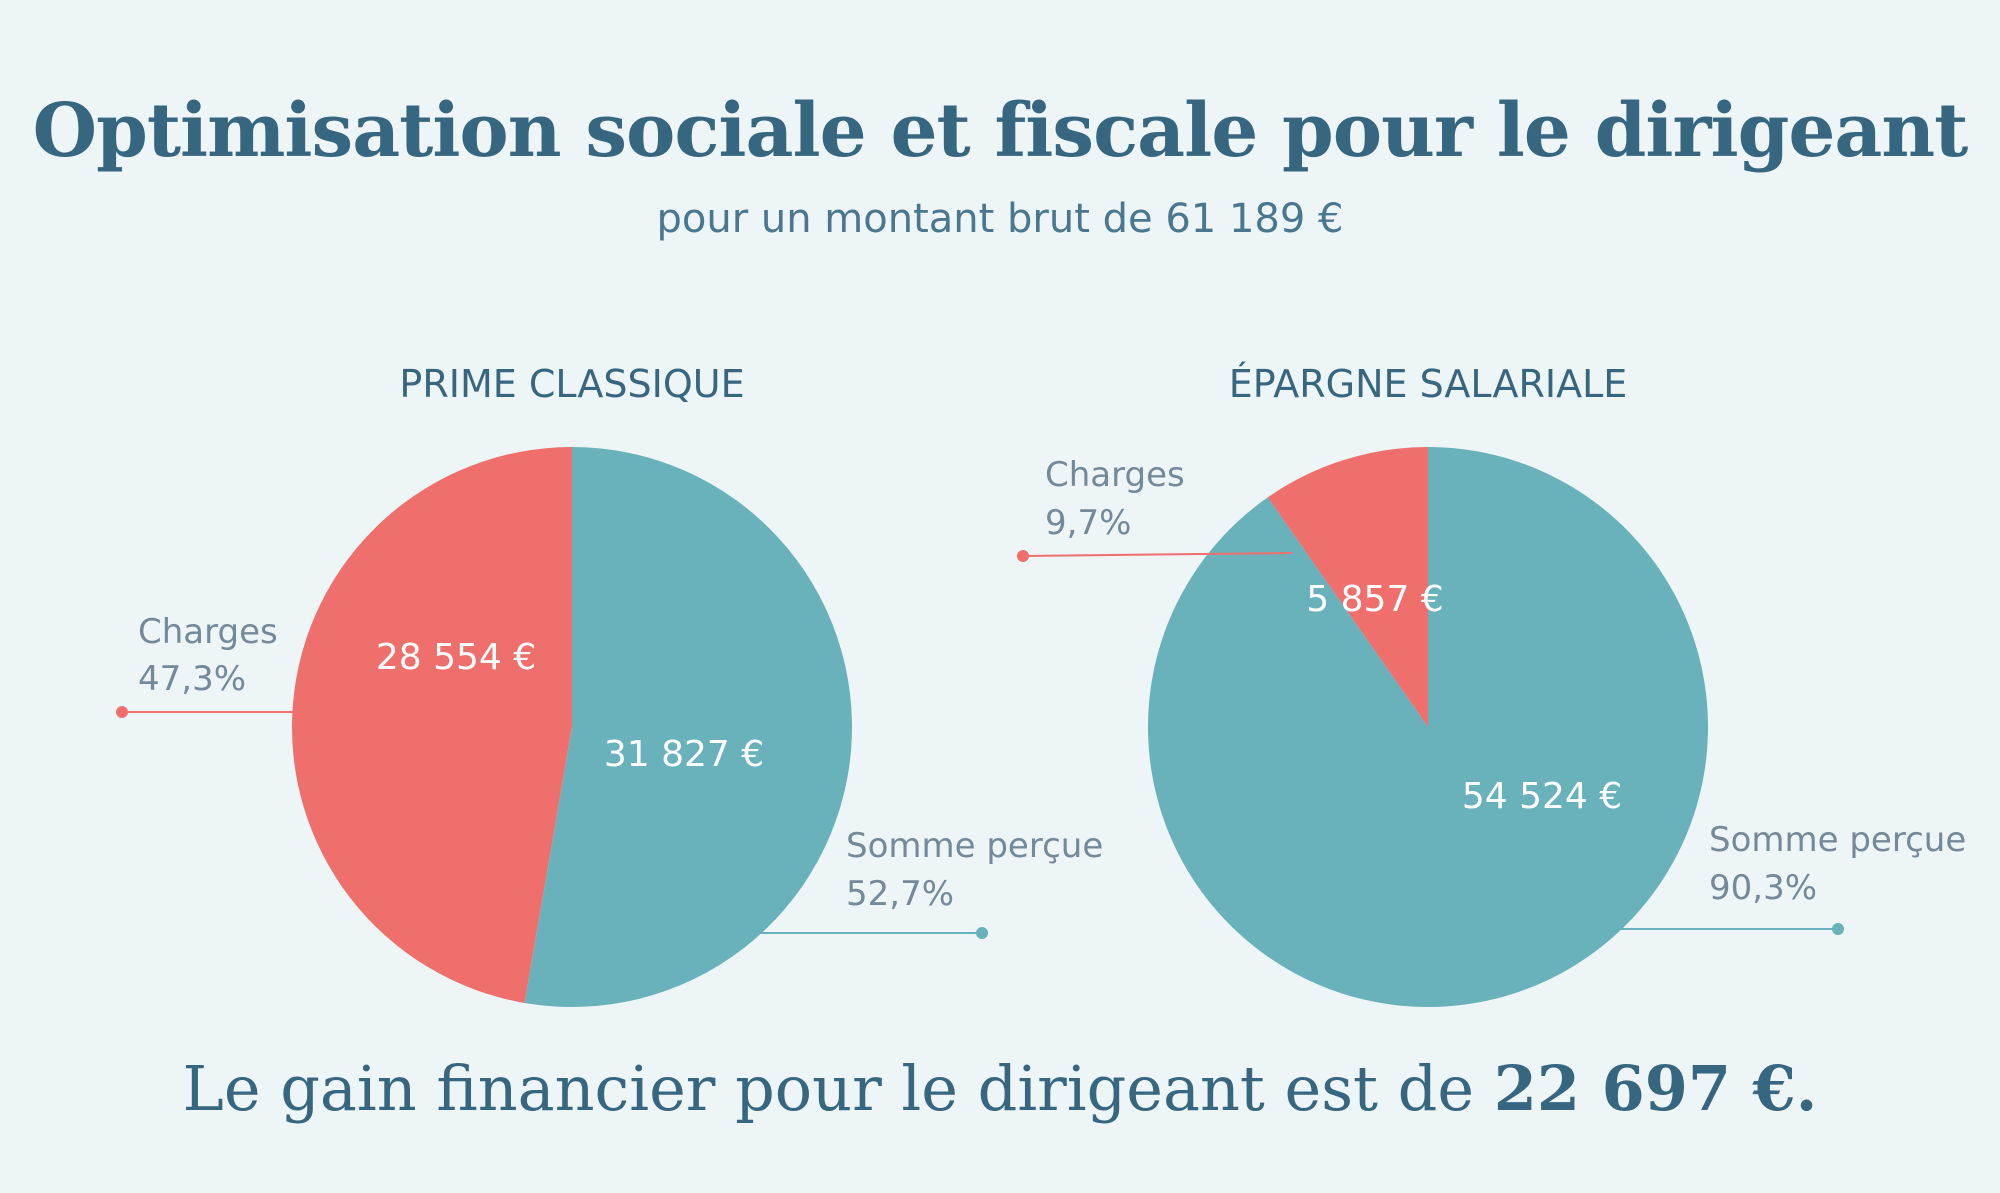 The image size is (2000, 1193). What do you see at coordinates (1428, 384) in the screenshot?
I see `chart-title-epargne-salariale: ÉPARGNE SALARIALE` at bounding box center [1428, 384].